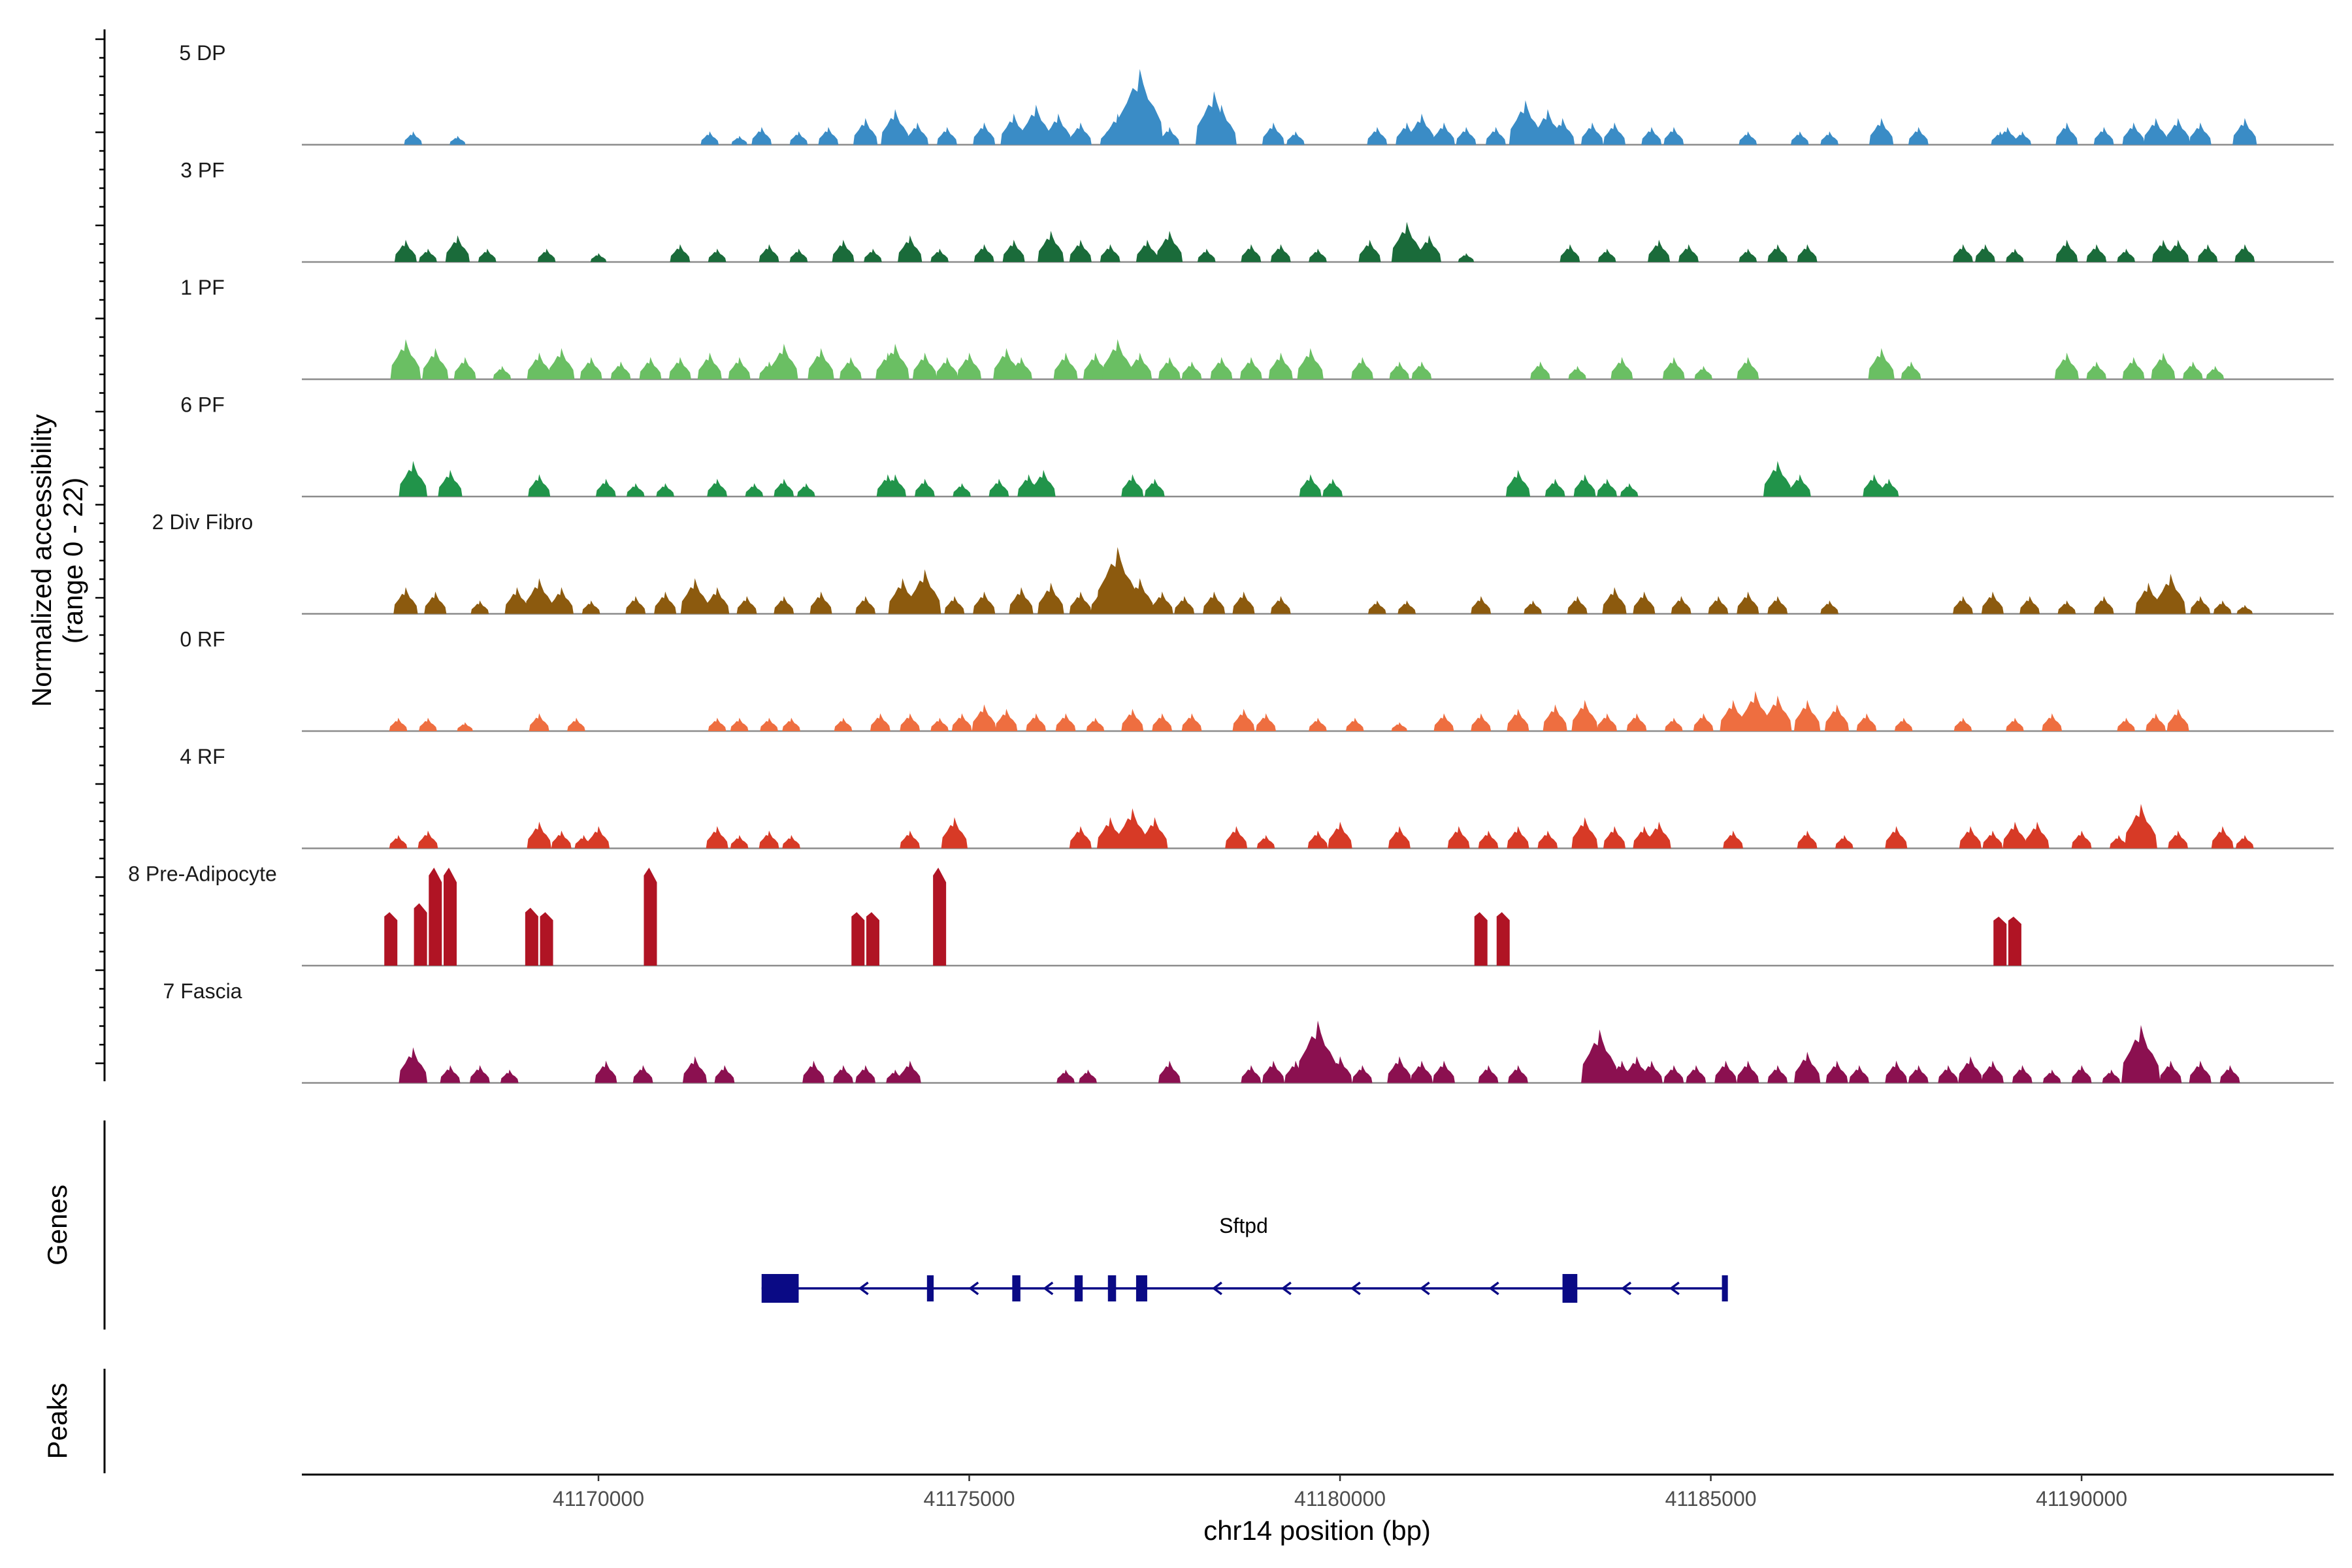 The image size is (2352, 1568). I want to click on track-label: 8 Pre-Adipocyte, so click(202, 874).